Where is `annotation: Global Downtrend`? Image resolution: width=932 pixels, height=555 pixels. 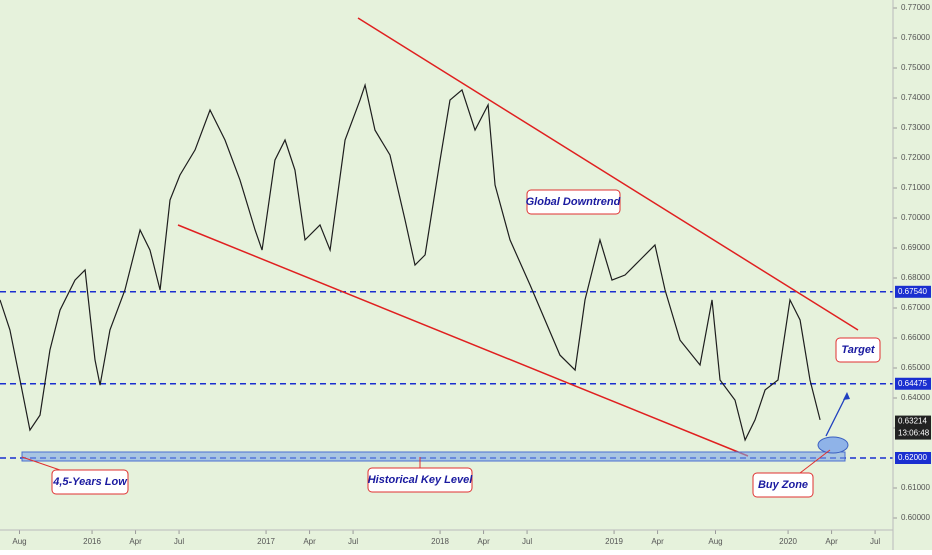 annotation: Global Downtrend is located at coordinates (573, 202).